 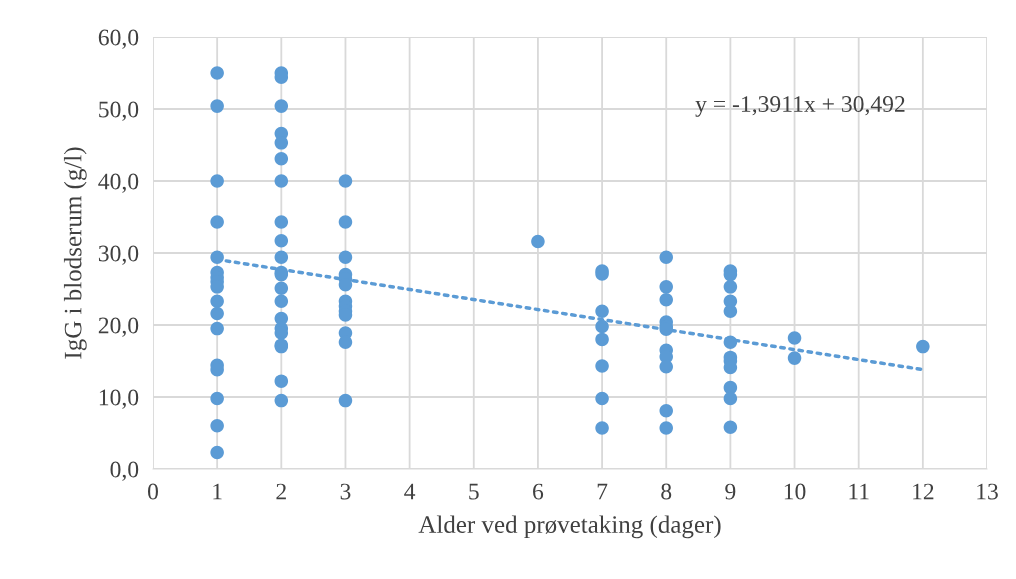 I want to click on x-tick-label: 3, so click(x=345, y=491).